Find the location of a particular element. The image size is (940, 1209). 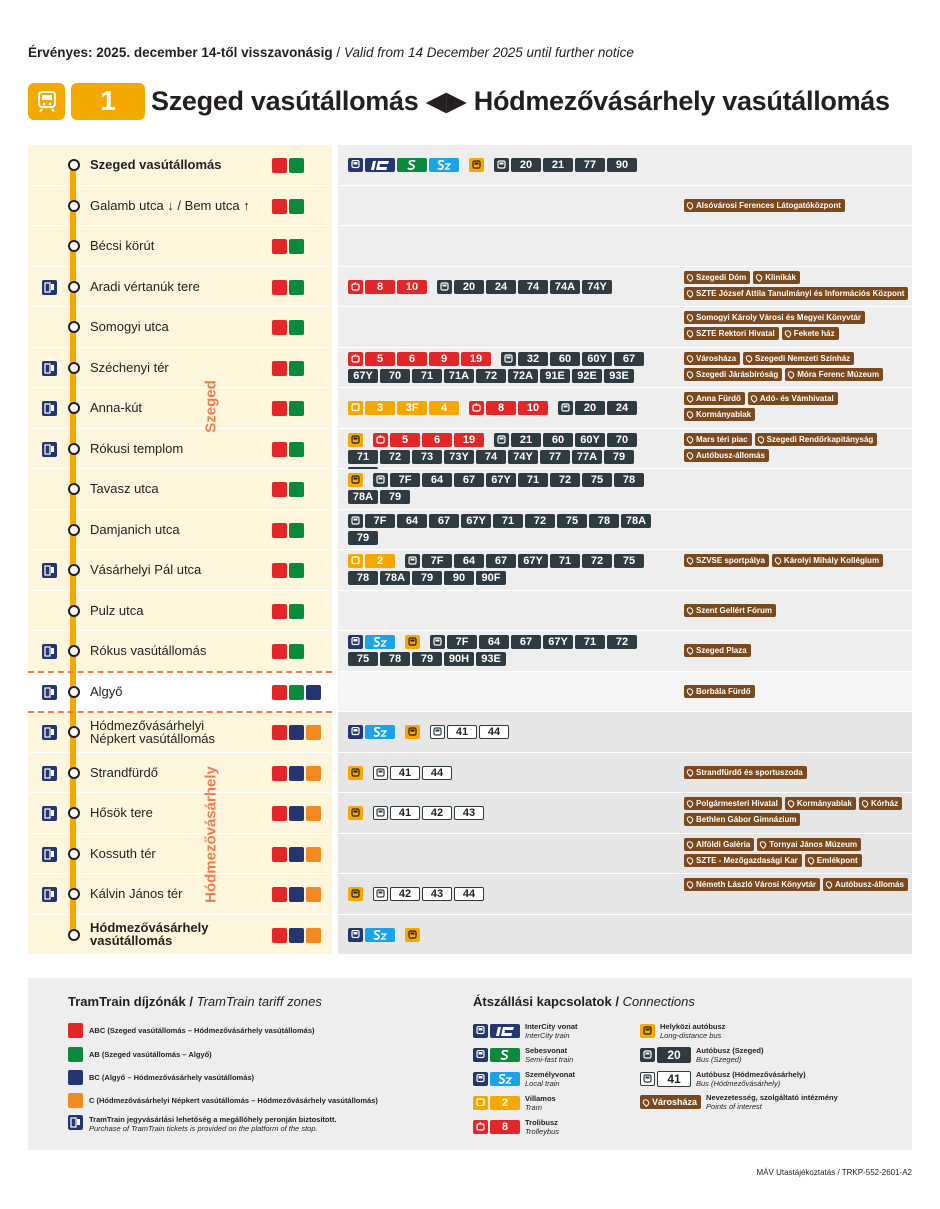

poi-badge: SZVSE sportpálya is located at coordinates (726, 560).